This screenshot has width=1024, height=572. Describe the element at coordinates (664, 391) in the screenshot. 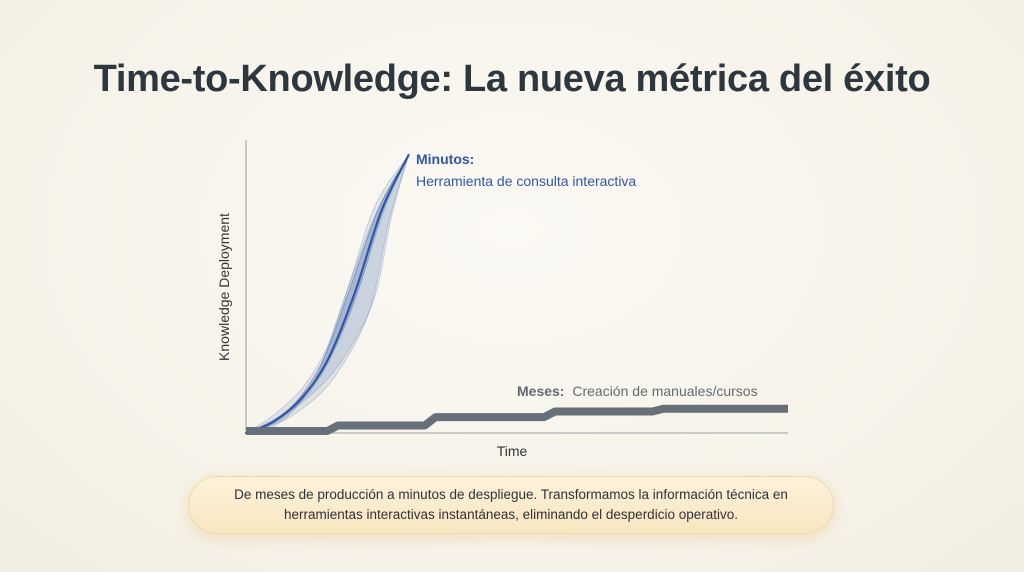

I see `series-desc-meses: Creación de manuales/cursos` at that location.